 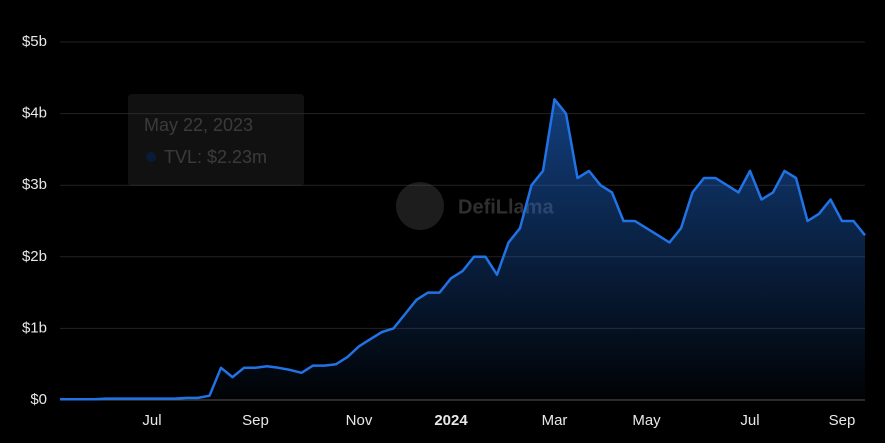 I want to click on y-tick-label: $4b, so click(x=34, y=113).